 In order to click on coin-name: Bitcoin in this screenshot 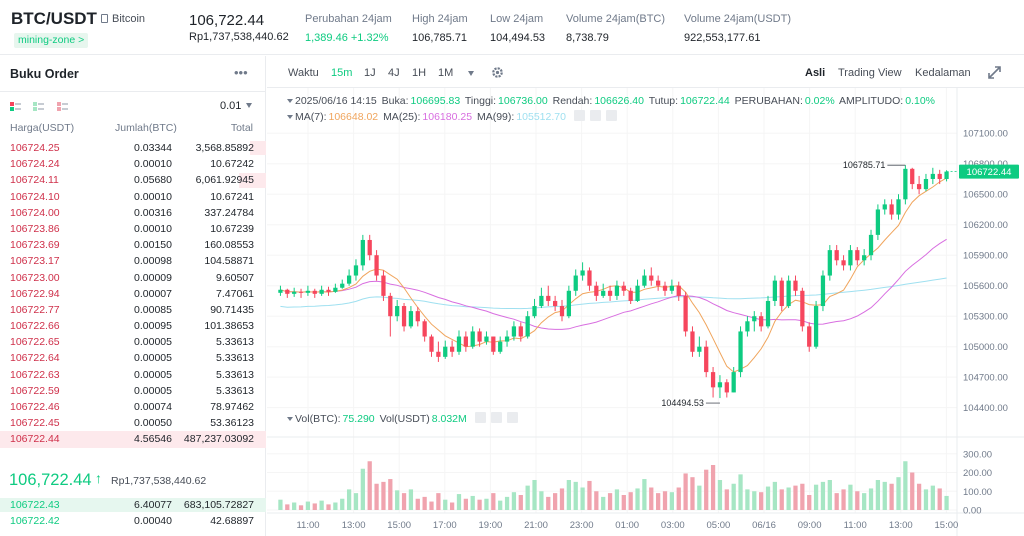, I will do `click(123, 19)`.